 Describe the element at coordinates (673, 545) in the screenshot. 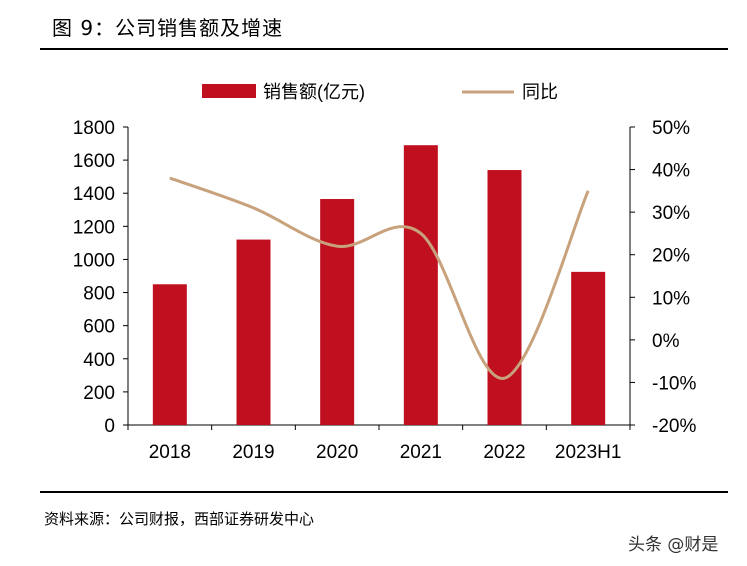

I see `watermark: 头条 @财是` at that location.